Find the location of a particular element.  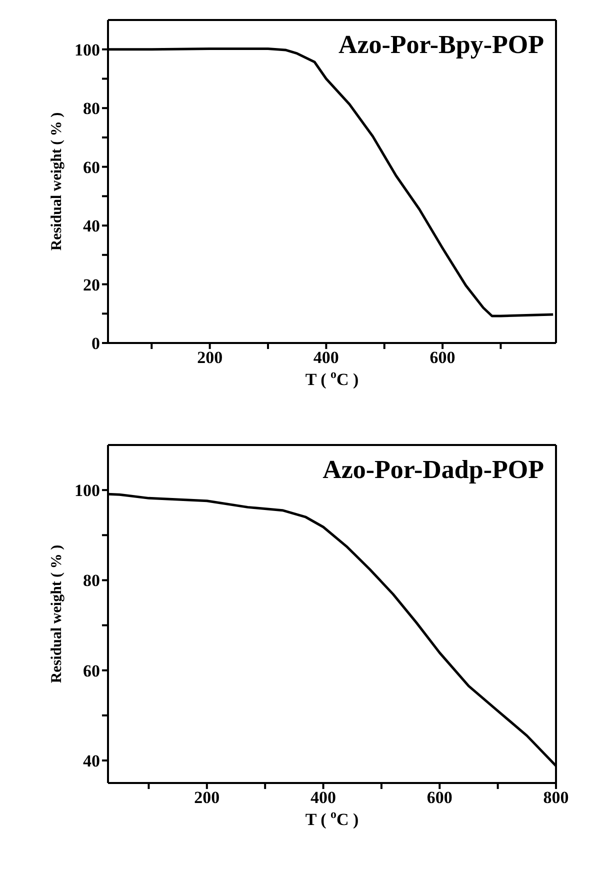

x-tick-label: 800 is located at coordinates (556, 798).